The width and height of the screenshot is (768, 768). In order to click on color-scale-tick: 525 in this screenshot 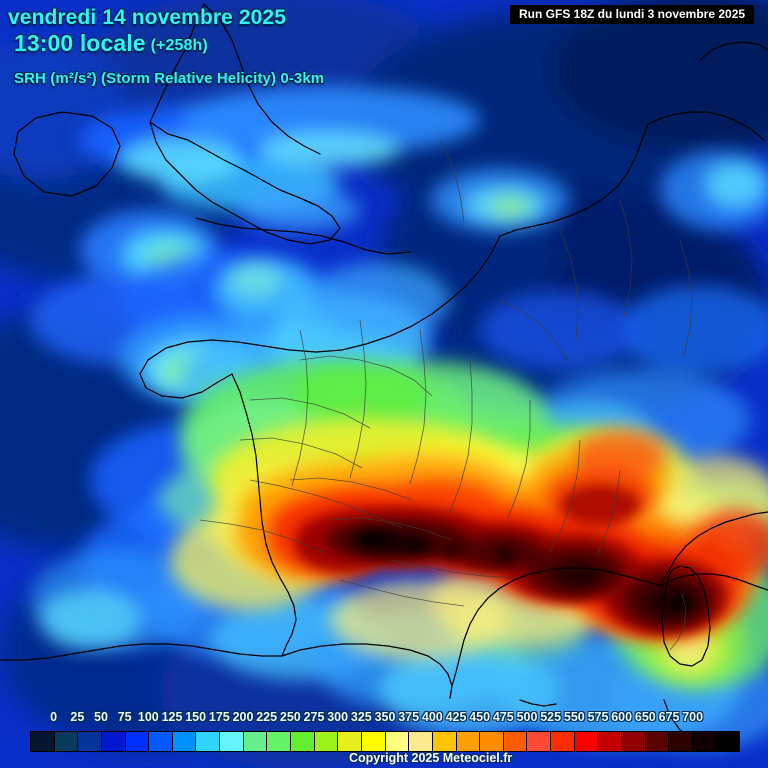, I will do `click(551, 717)`.